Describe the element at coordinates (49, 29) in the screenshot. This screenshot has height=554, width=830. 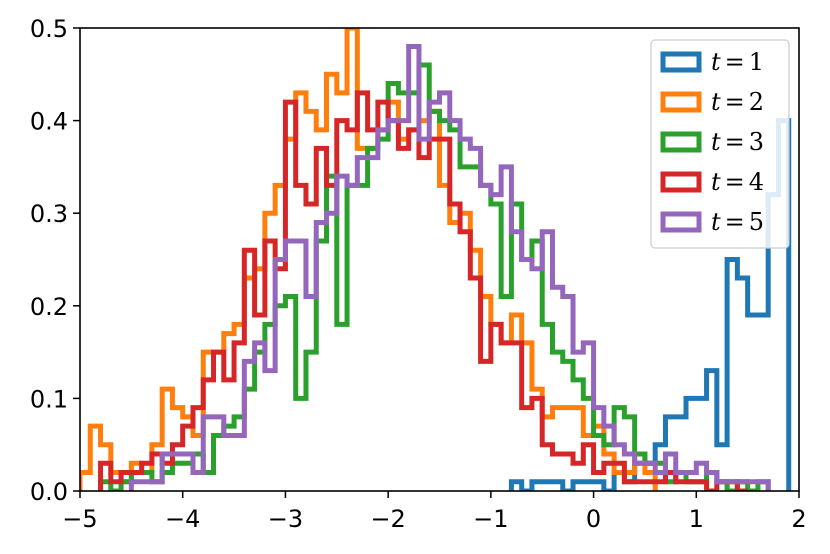
I see `y-tick-label: 0.5` at that location.